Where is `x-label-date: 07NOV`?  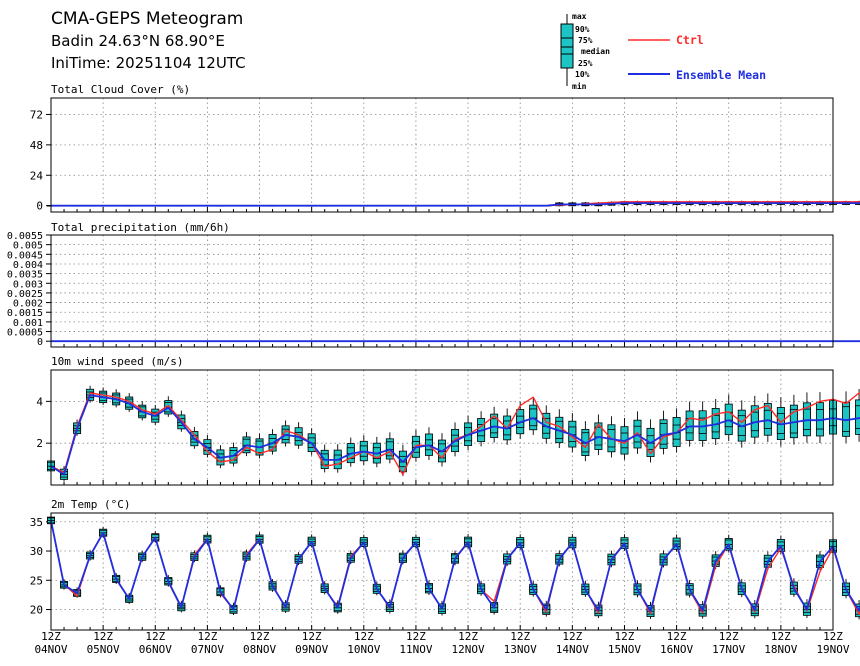
x-label-date: 07NOV is located at coordinates (207, 649).